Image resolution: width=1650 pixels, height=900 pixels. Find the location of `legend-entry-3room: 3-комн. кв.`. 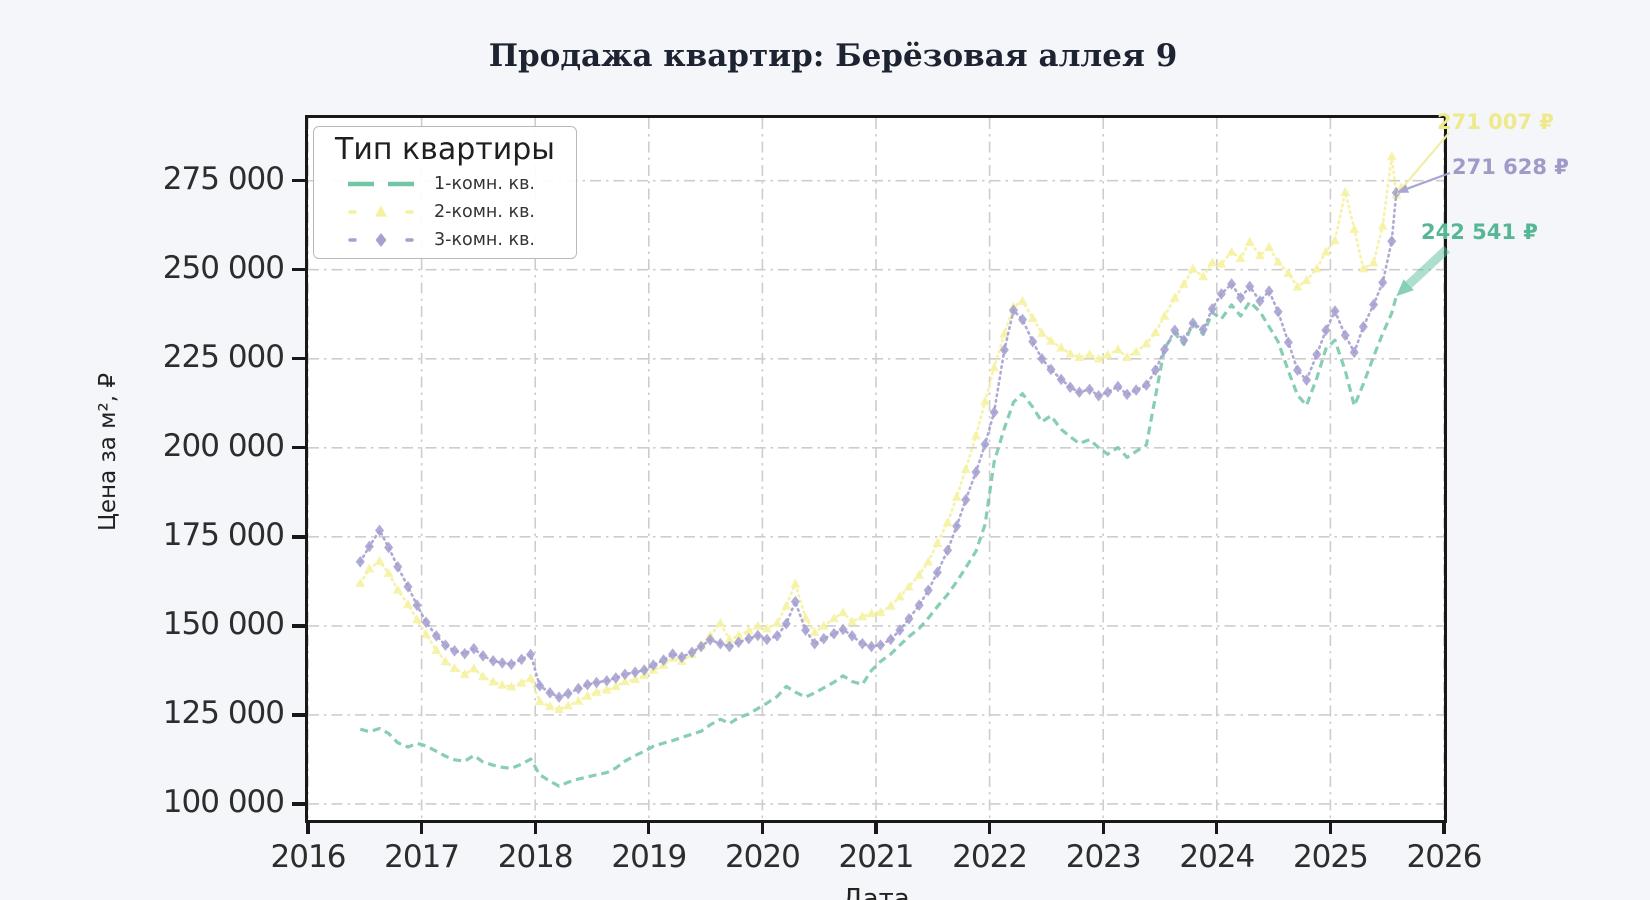

legend-entry-3room: 3-комн. кв. is located at coordinates (445, 240).